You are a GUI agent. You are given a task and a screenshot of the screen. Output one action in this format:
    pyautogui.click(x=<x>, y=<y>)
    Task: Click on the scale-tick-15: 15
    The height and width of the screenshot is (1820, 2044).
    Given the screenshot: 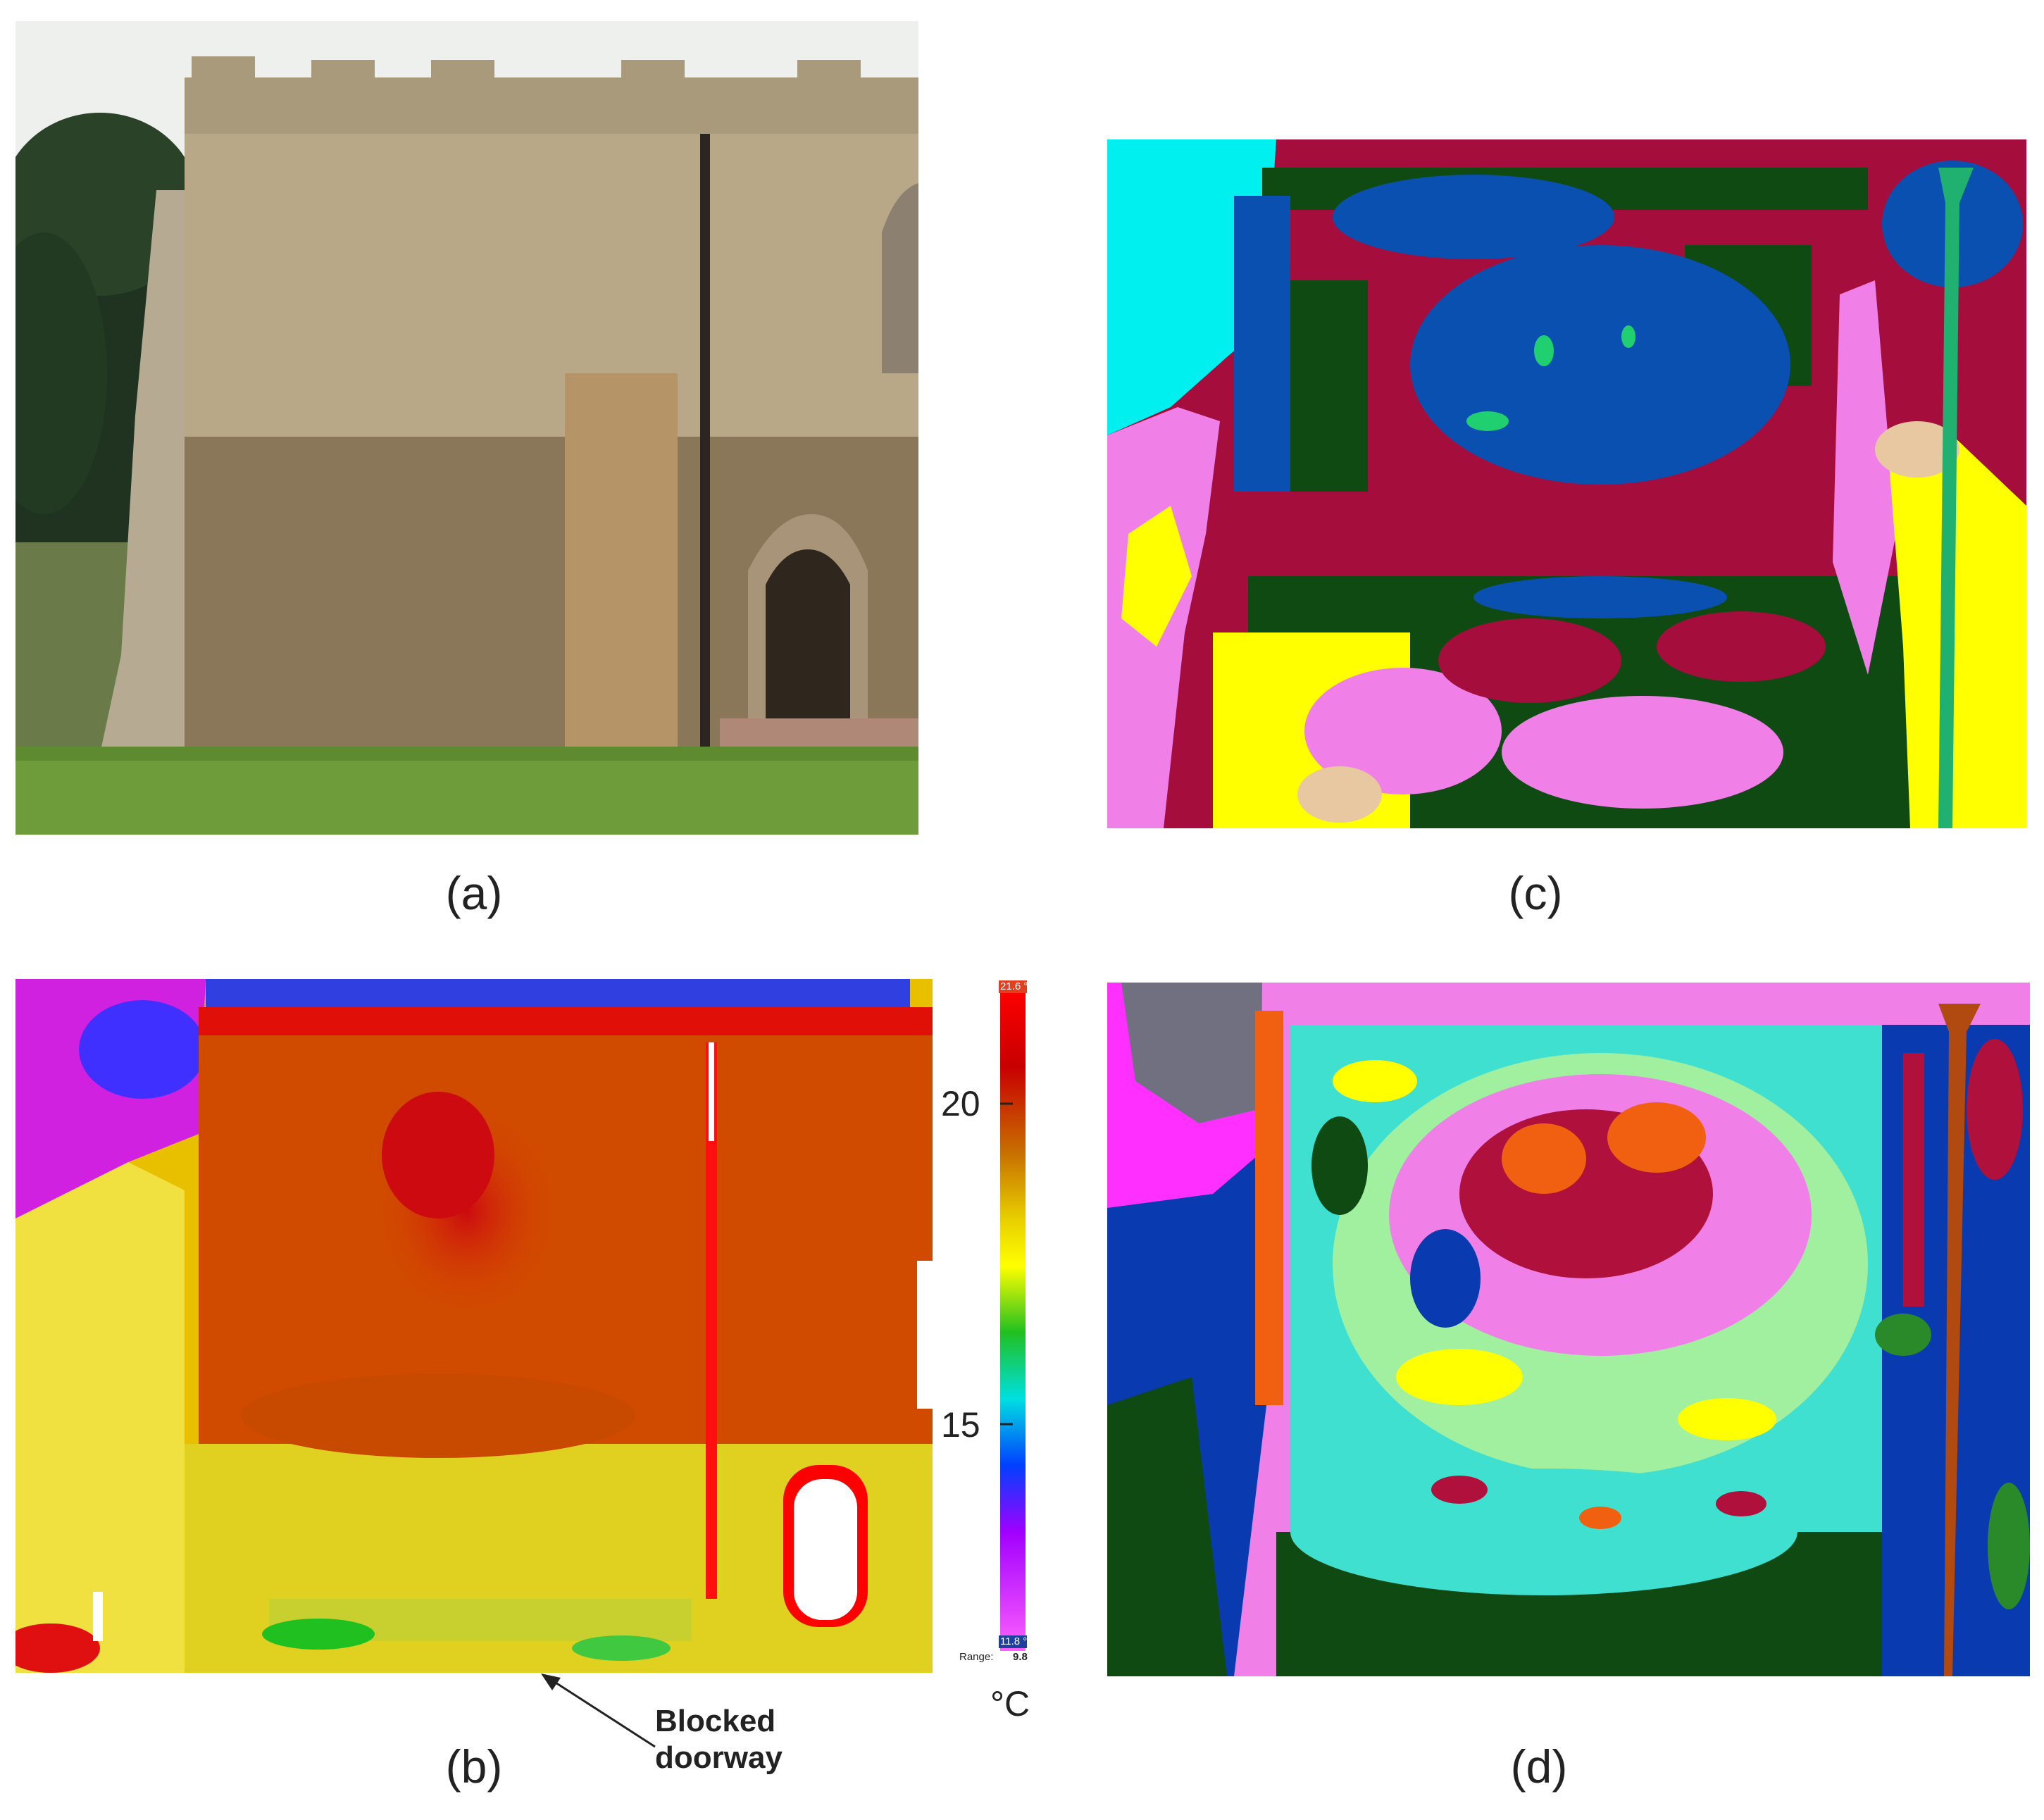 What is the action you would take?
    pyautogui.click(x=960, y=1425)
    